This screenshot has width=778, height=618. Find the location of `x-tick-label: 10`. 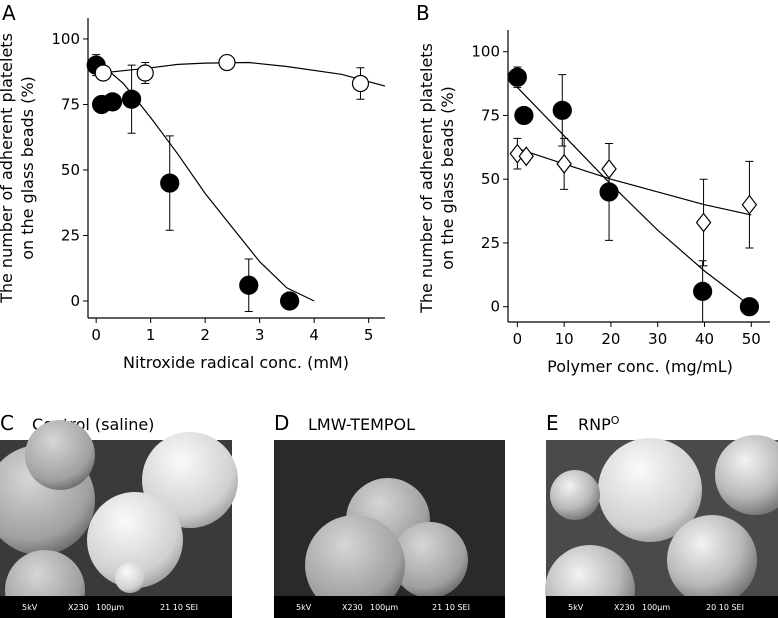

x-tick-label: 10 is located at coordinates (564, 339).